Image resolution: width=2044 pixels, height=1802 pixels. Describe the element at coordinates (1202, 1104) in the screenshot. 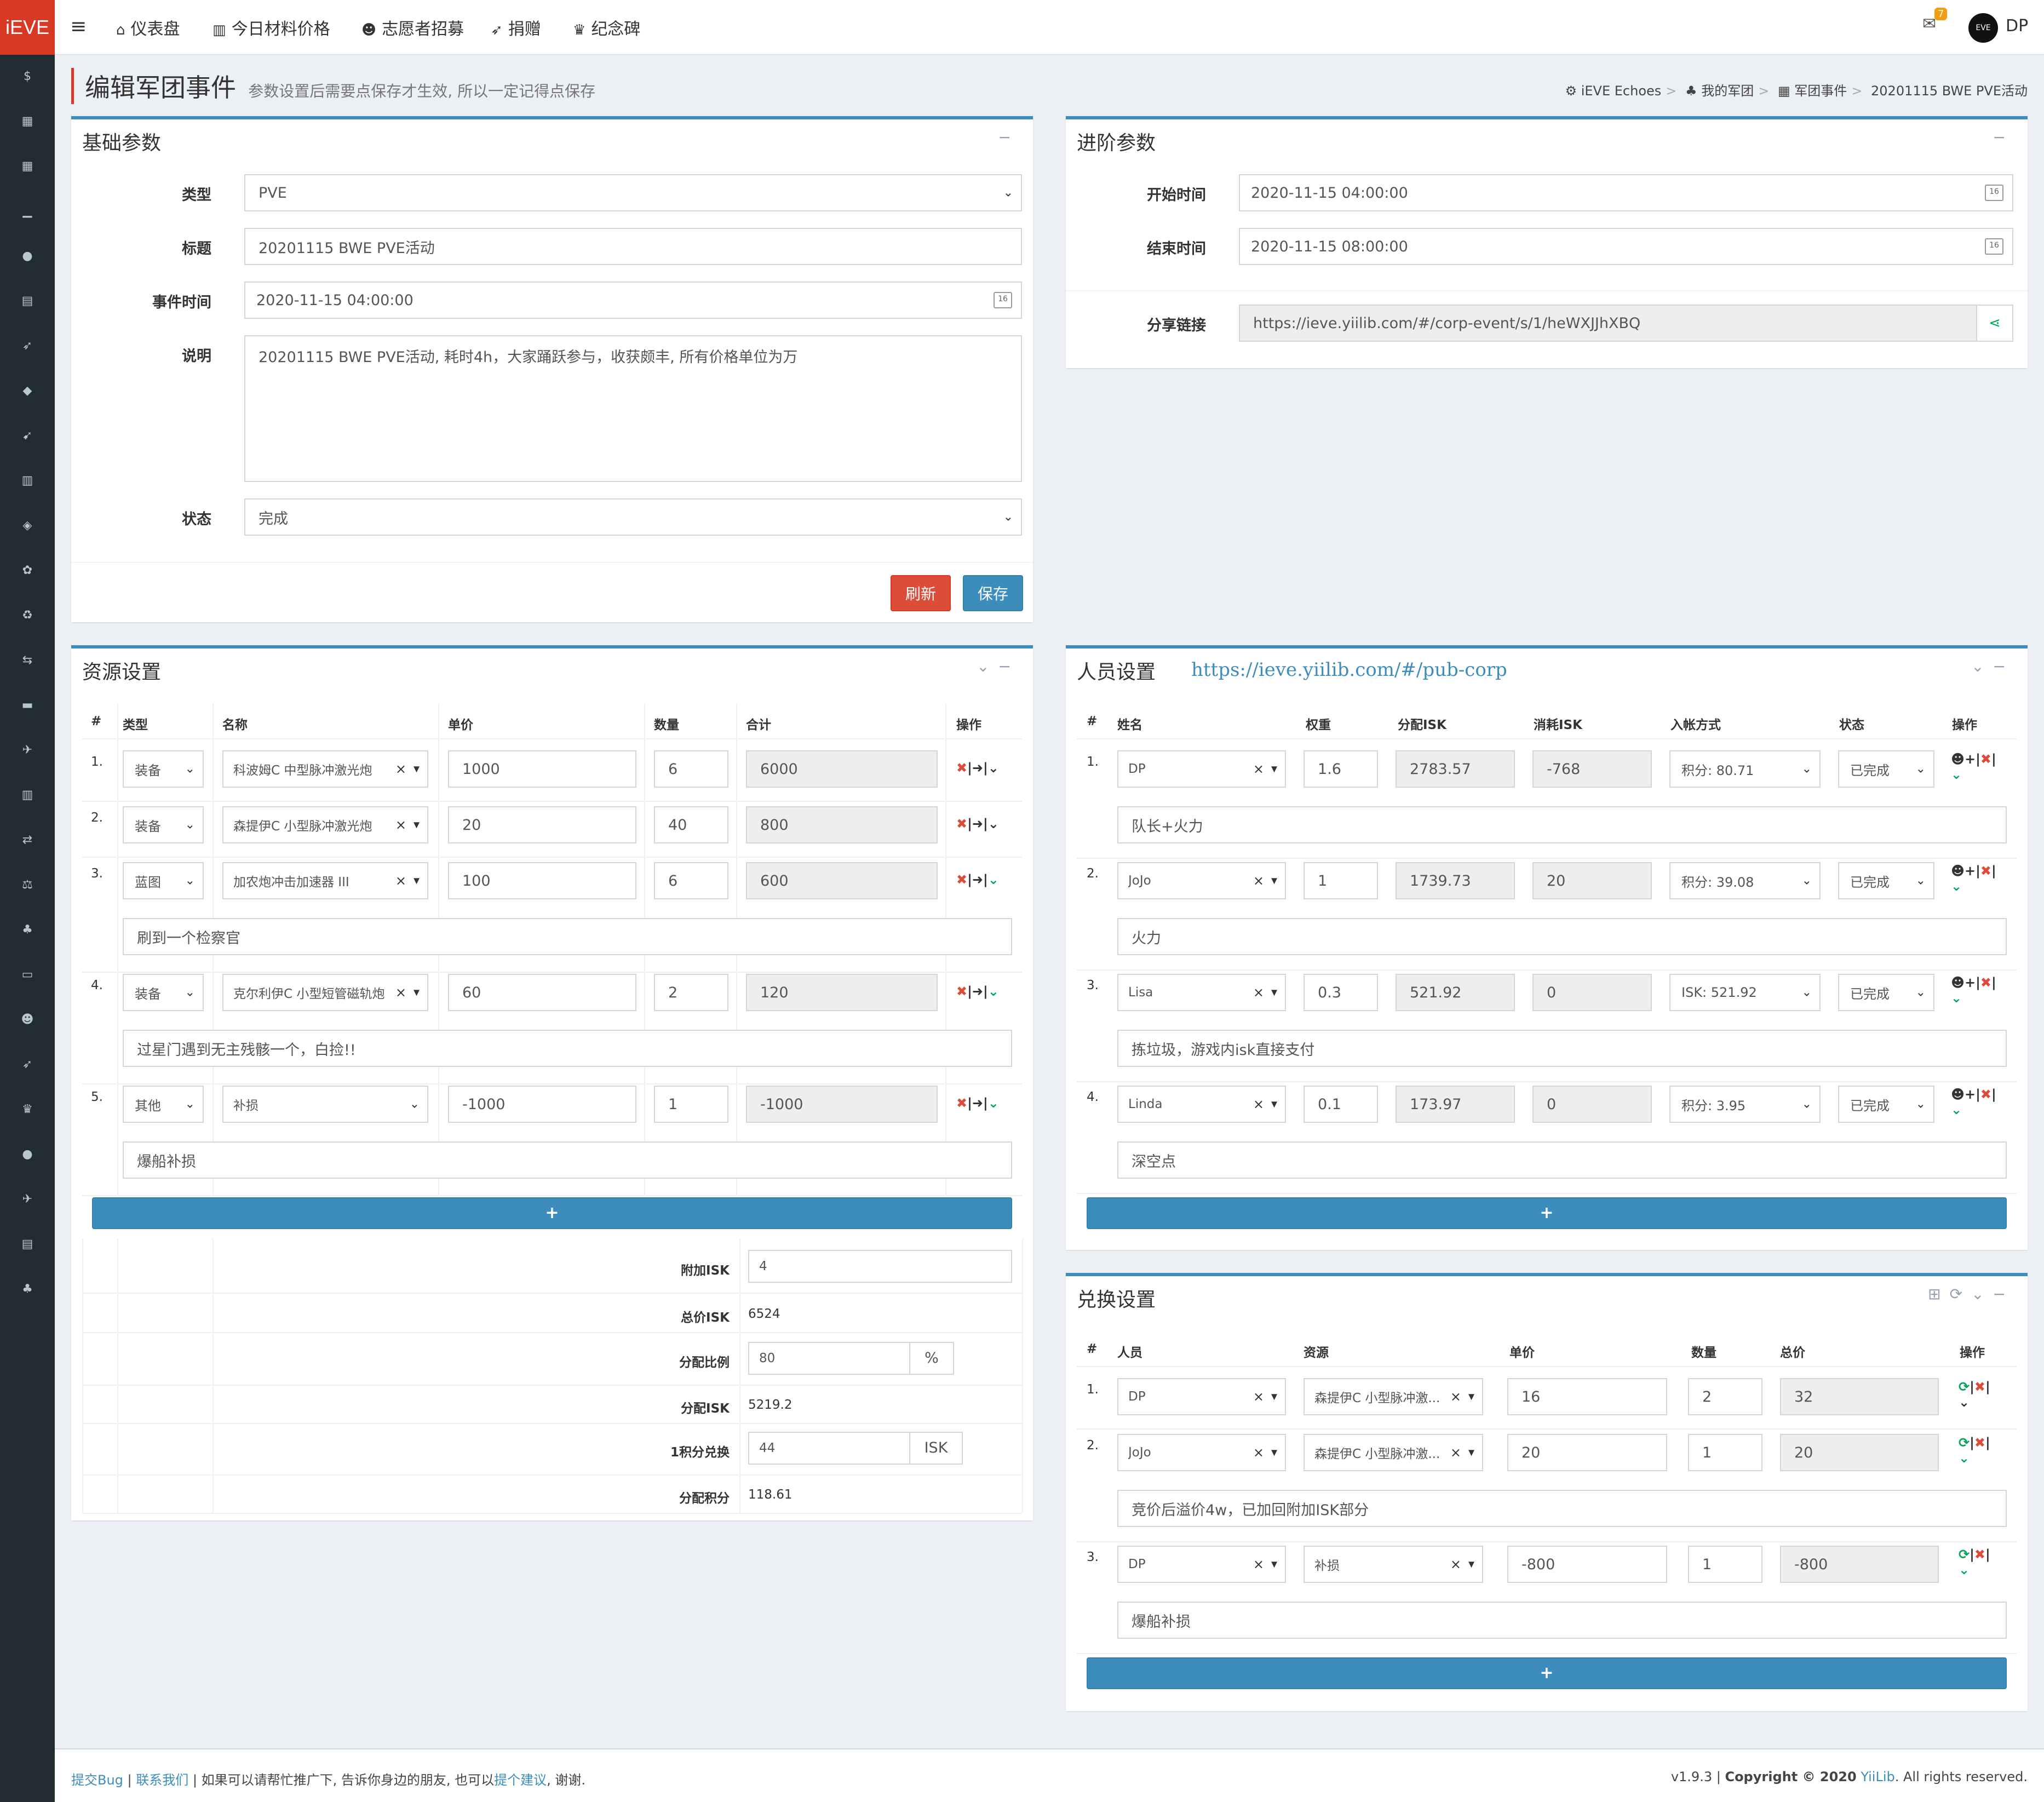

I see `member-name-select: Linda × ▾` at that location.